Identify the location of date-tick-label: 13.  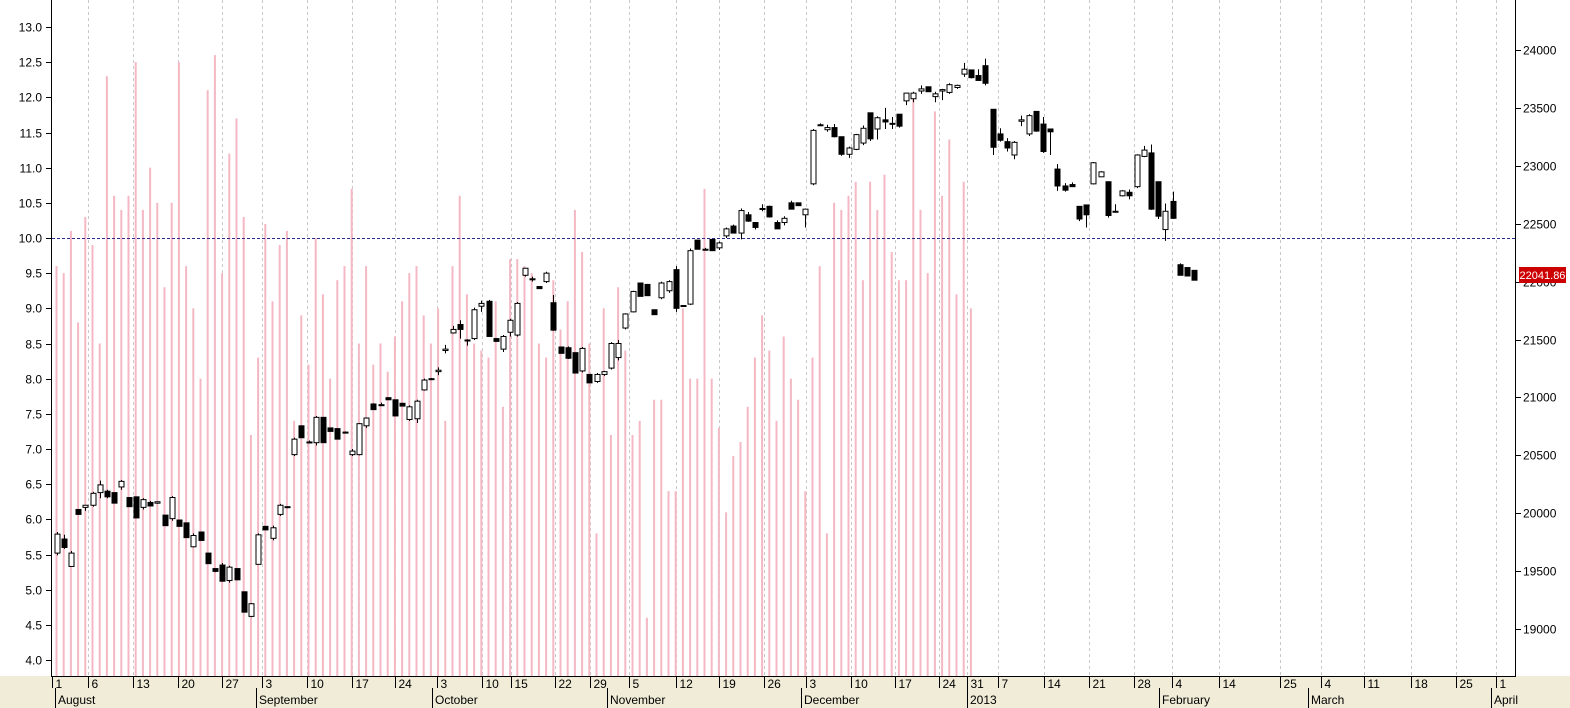
(144, 684).